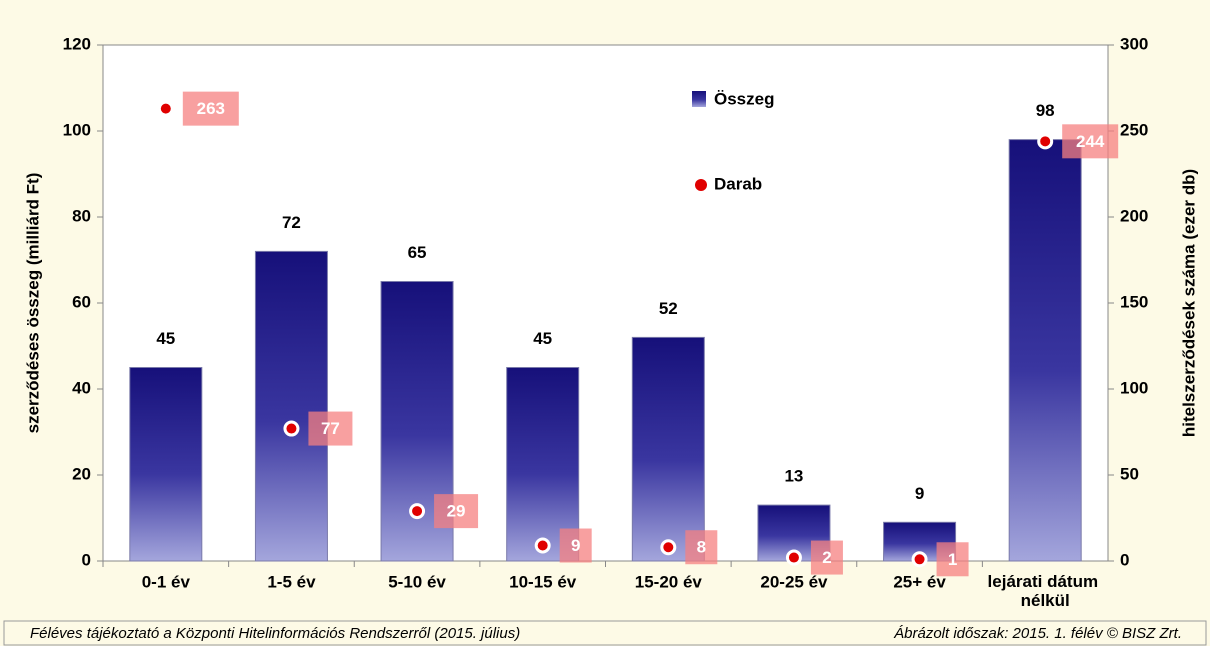 The width and height of the screenshot is (1210, 646). I want to click on y2-axis-title: hitelszerződések száma (ezer db), so click(1188, 303).